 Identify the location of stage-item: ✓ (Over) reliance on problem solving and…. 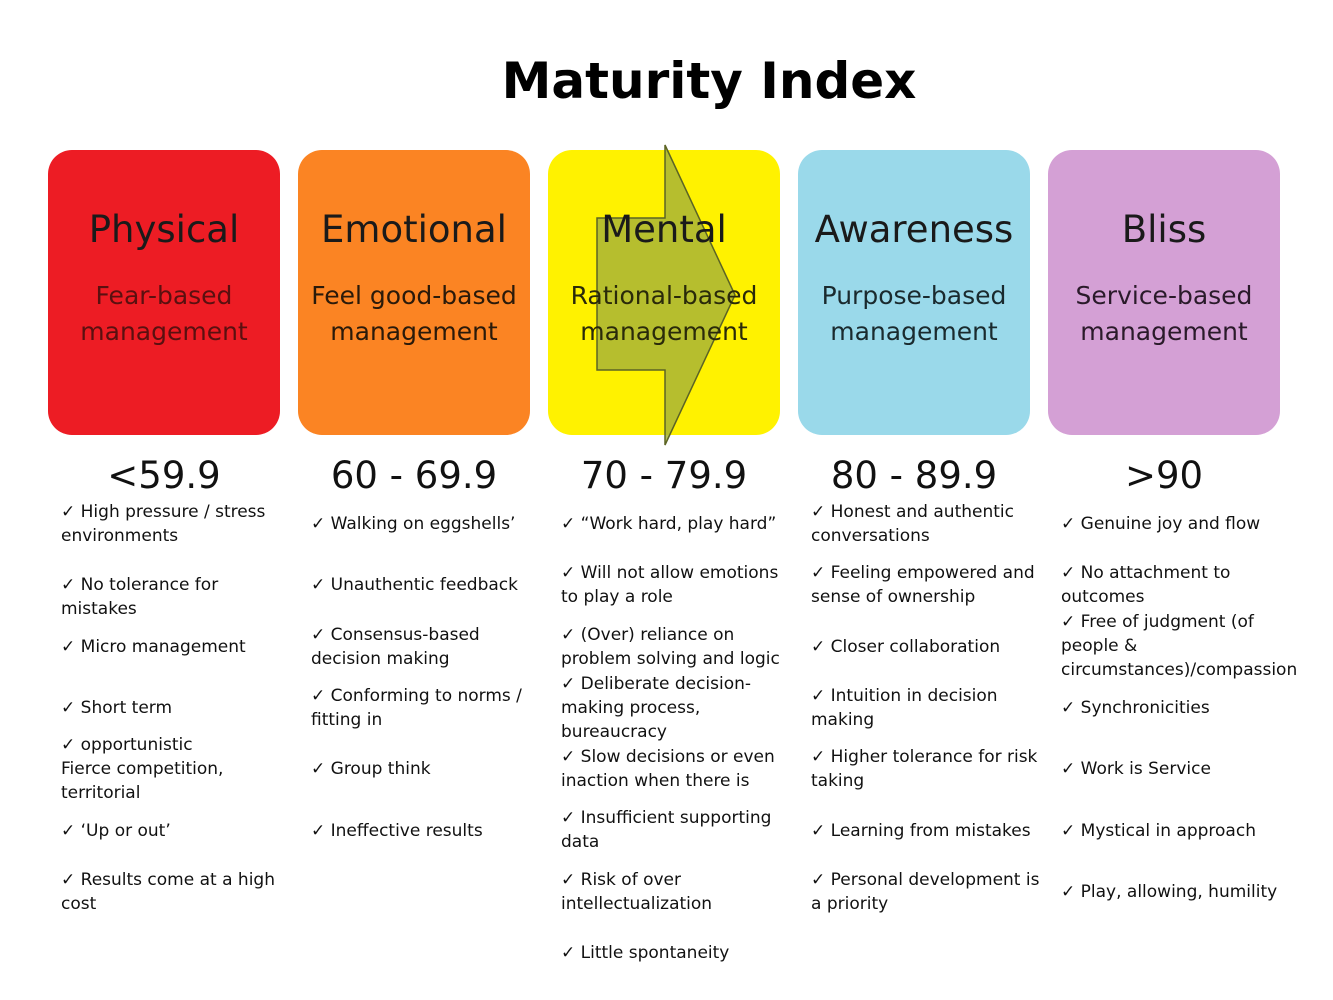
(670, 647).